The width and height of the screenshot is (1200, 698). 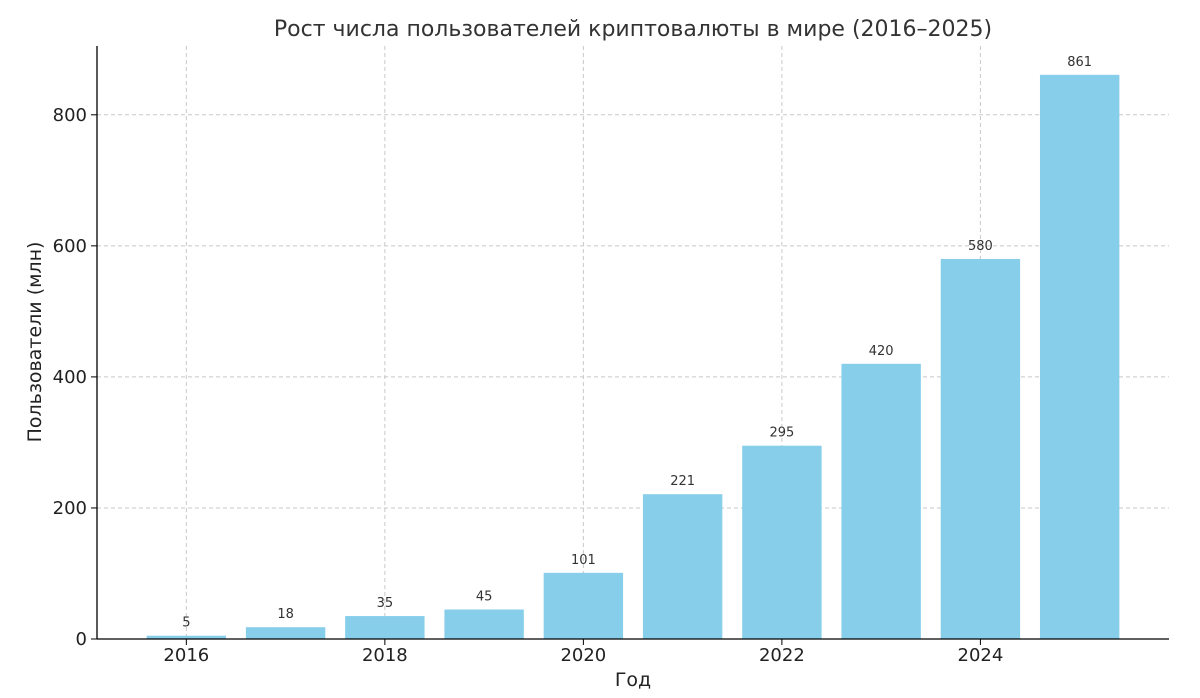 I want to click on bar-value-label-2017: 18, so click(x=285, y=614).